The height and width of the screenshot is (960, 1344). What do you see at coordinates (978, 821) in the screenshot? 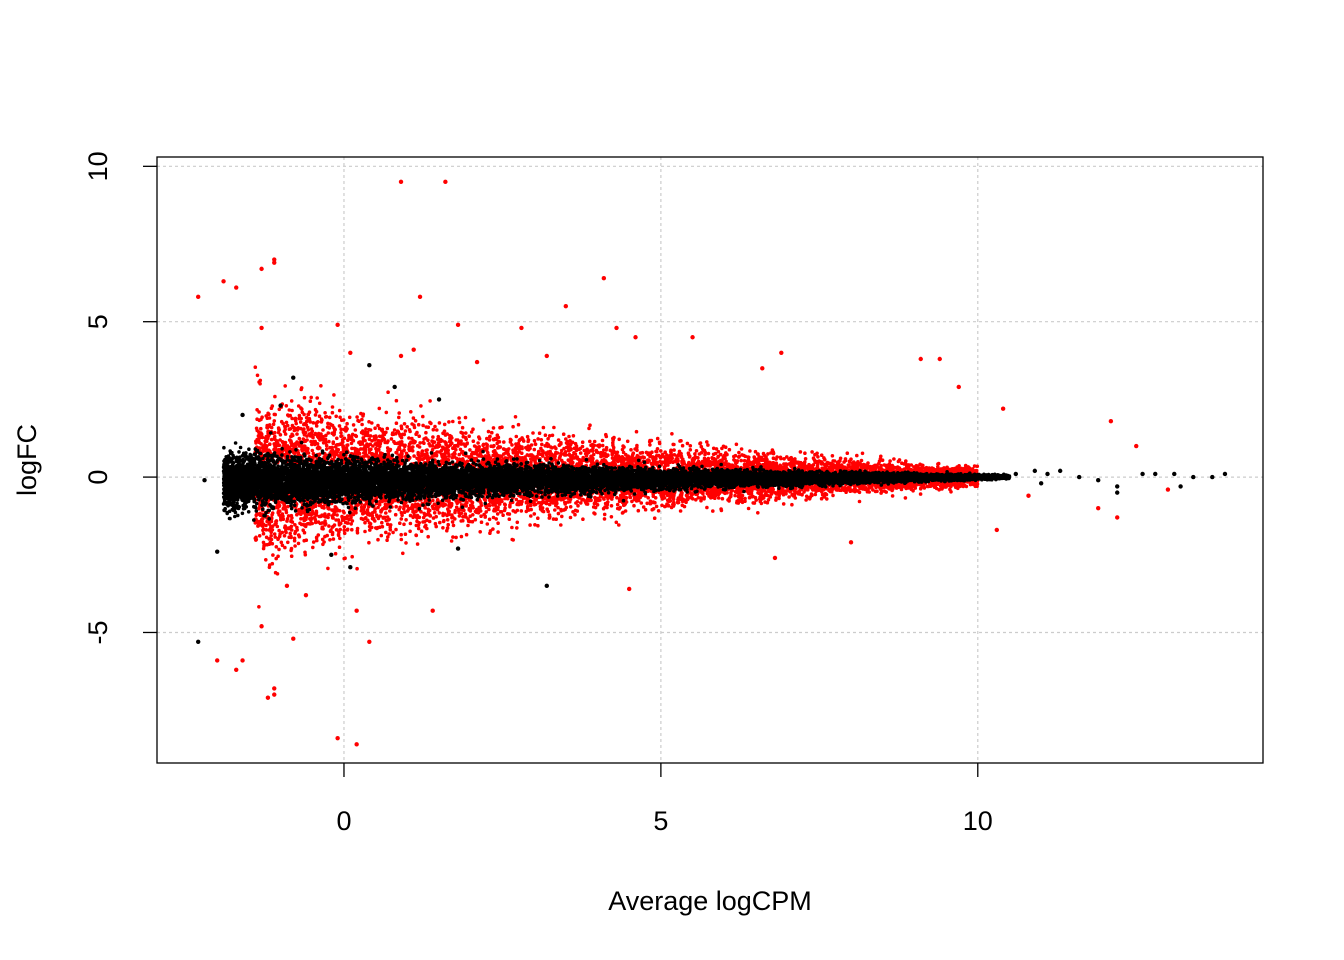
I see `x-tick-label: 10` at bounding box center [978, 821].